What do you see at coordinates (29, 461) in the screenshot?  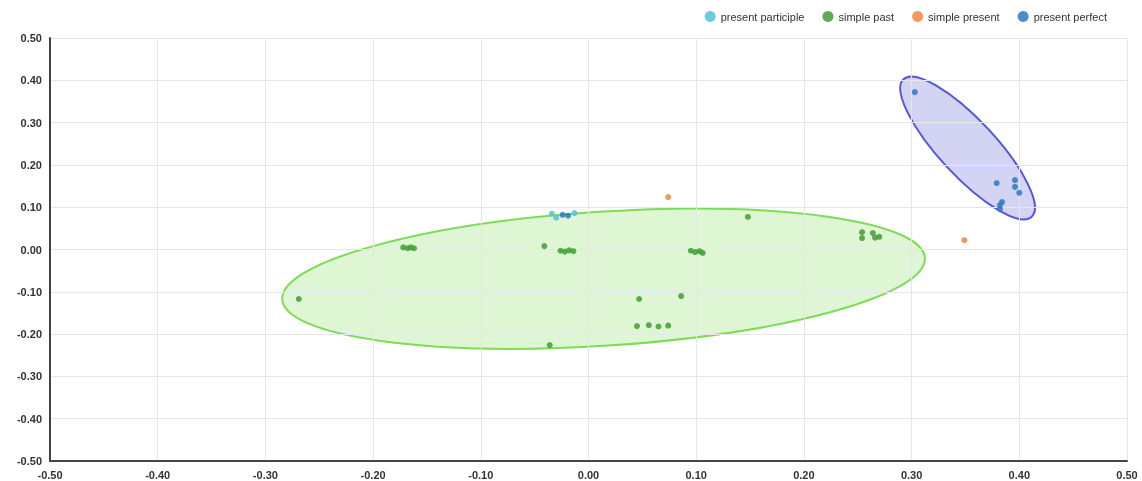 I see `y-tick-label: -0.50` at bounding box center [29, 461].